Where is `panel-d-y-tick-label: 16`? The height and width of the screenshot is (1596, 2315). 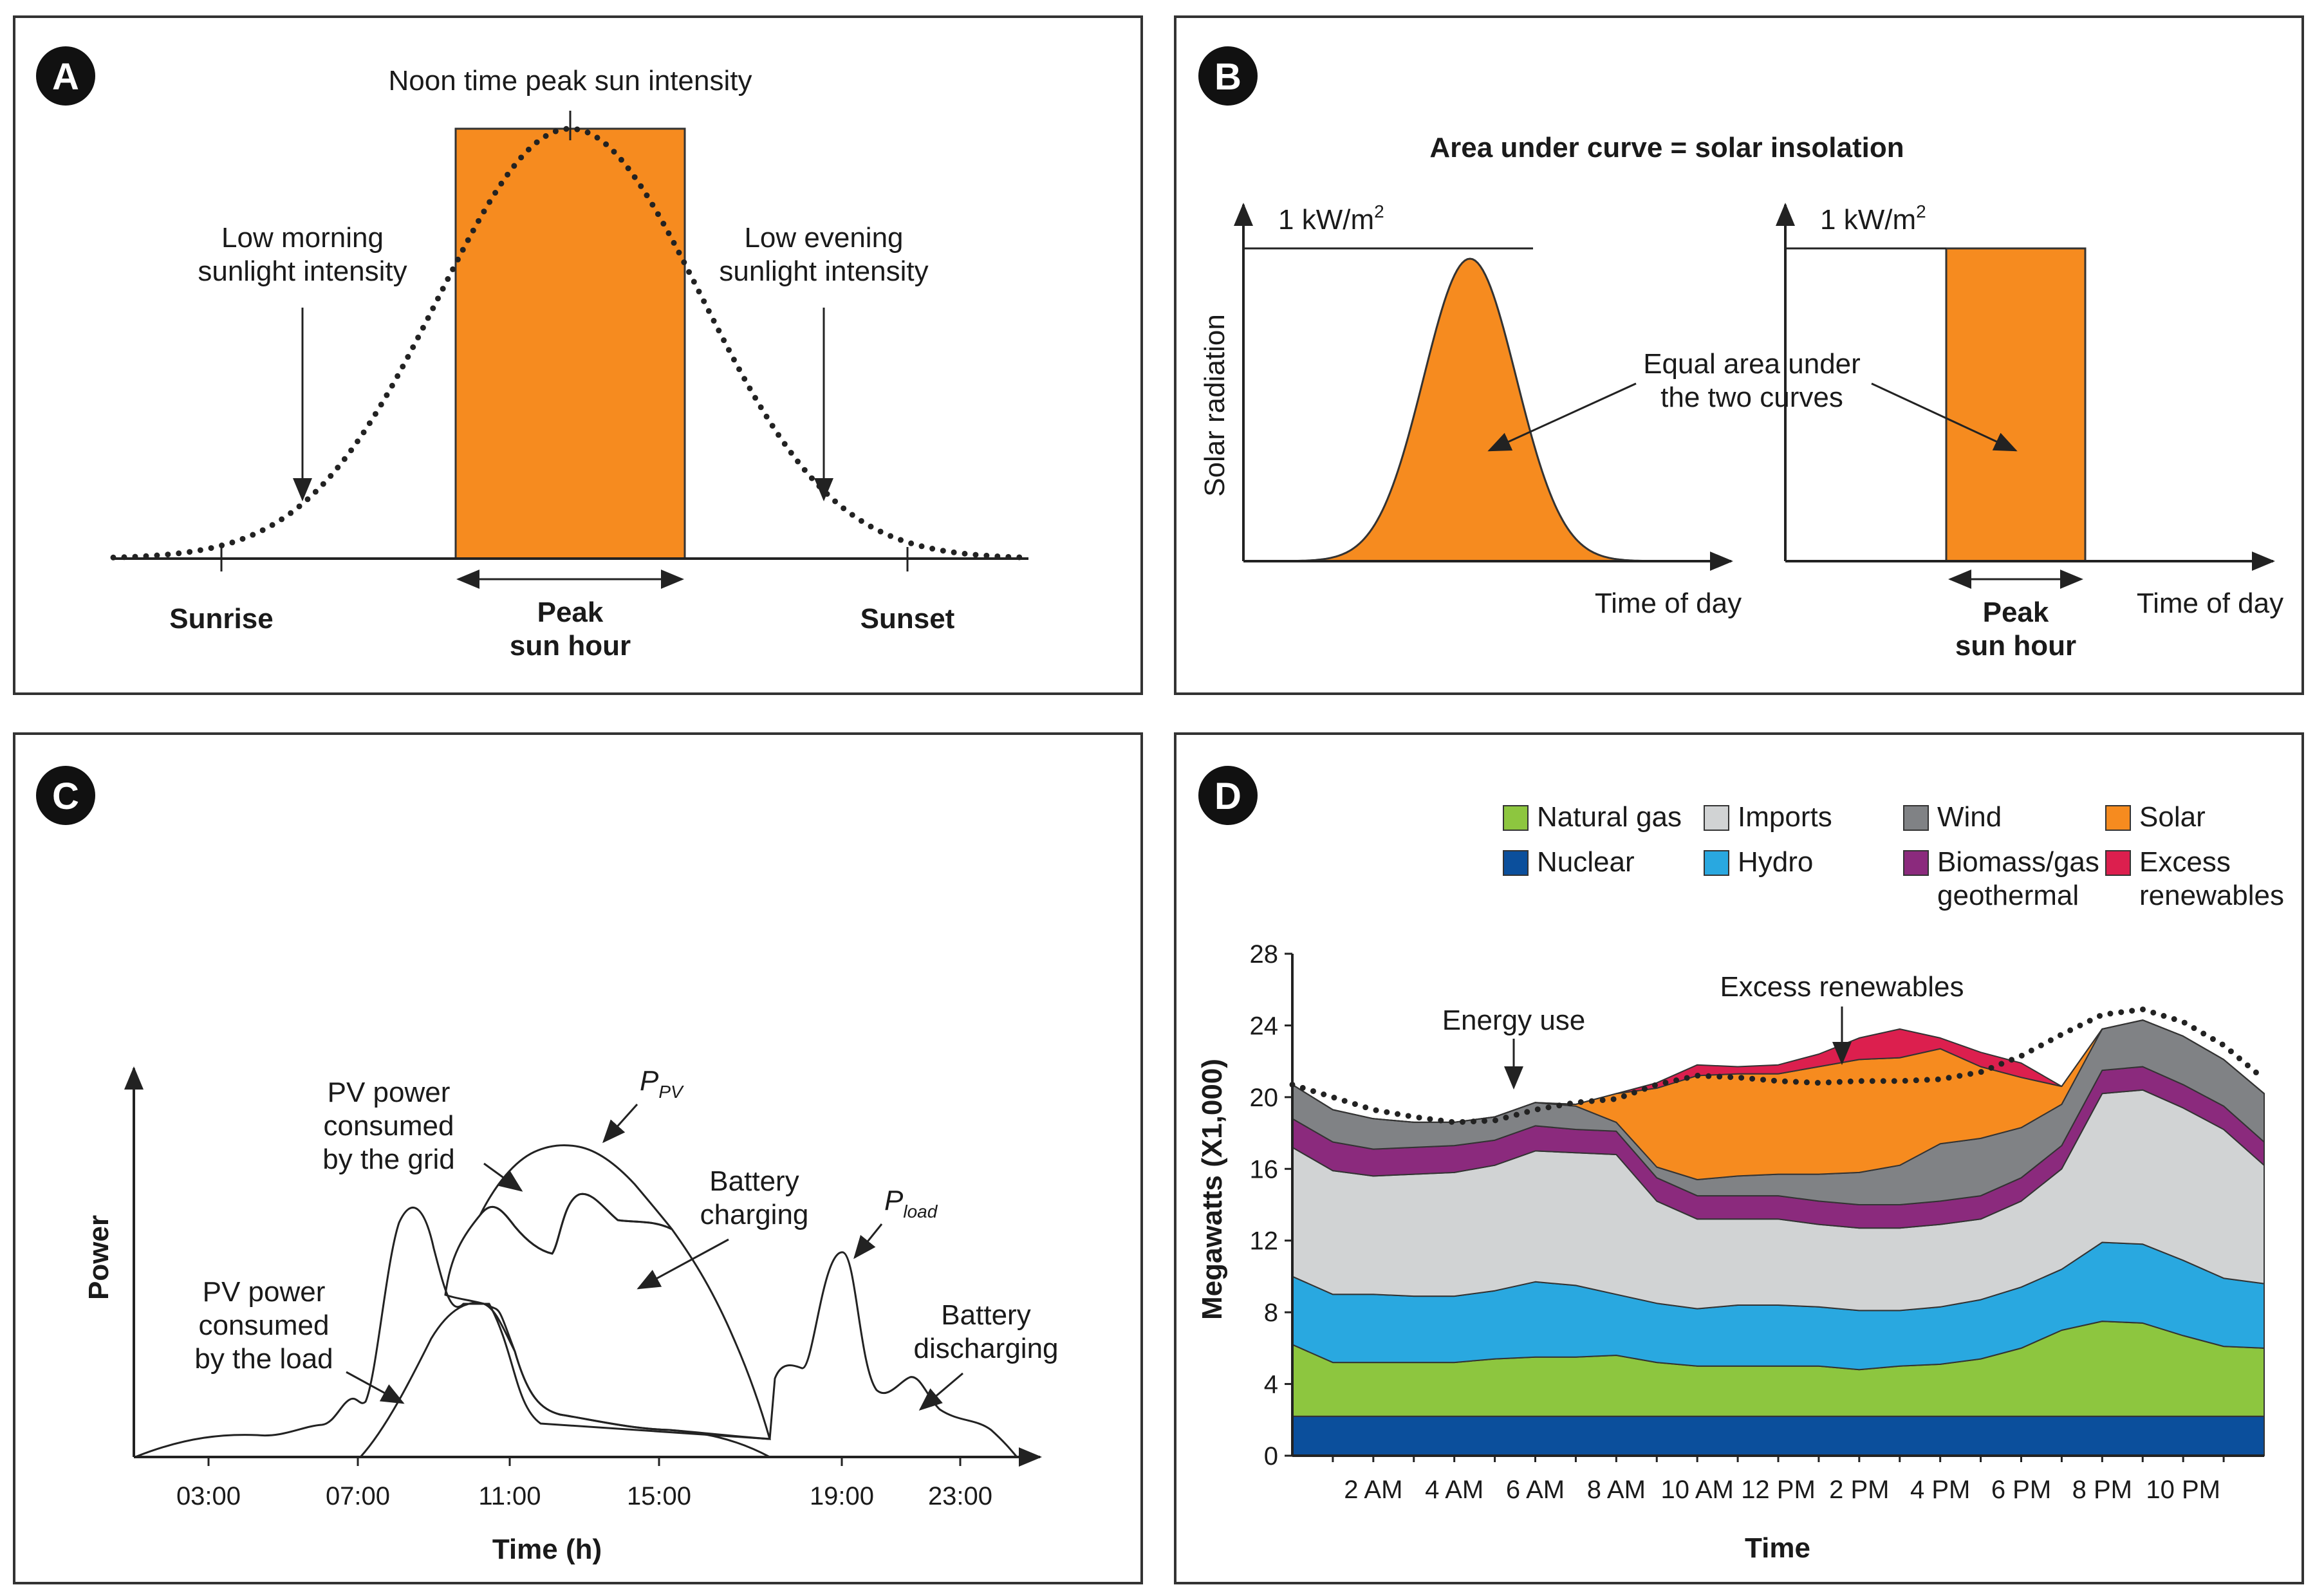 panel-d-y-tick-label: 16 is located at coordinates (1264, 1169).